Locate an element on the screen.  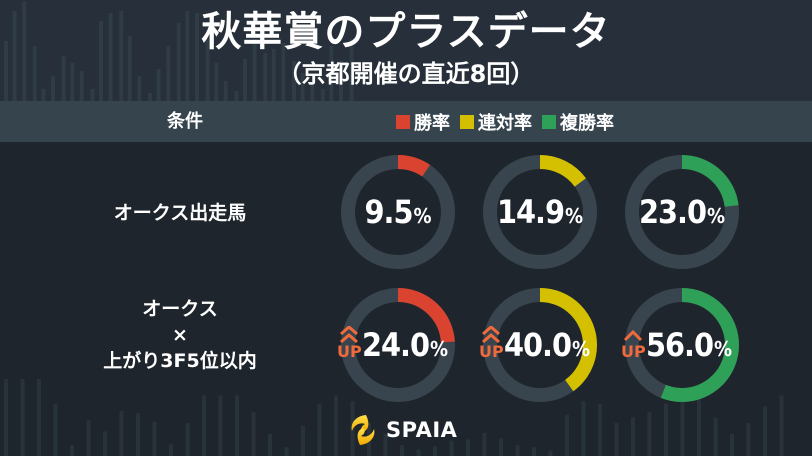
legend-item-top2: 連対率 is located at coordinates (496, 122).